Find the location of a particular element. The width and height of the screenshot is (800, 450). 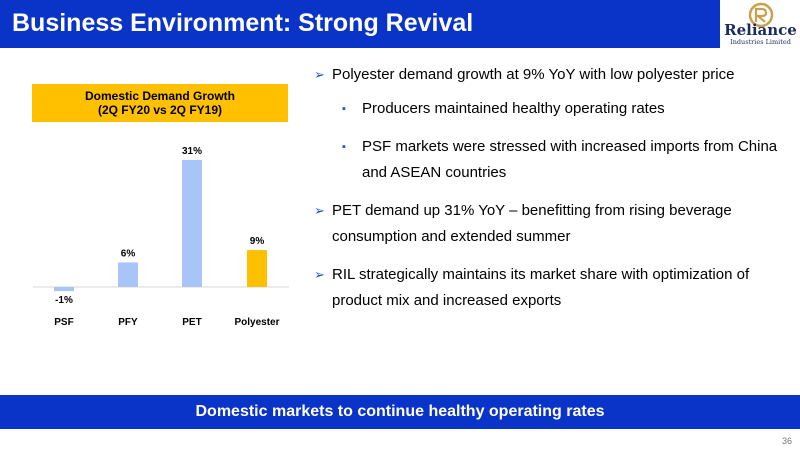

bullet-line: consumption and extended summer is located at coordinates (451, 236).